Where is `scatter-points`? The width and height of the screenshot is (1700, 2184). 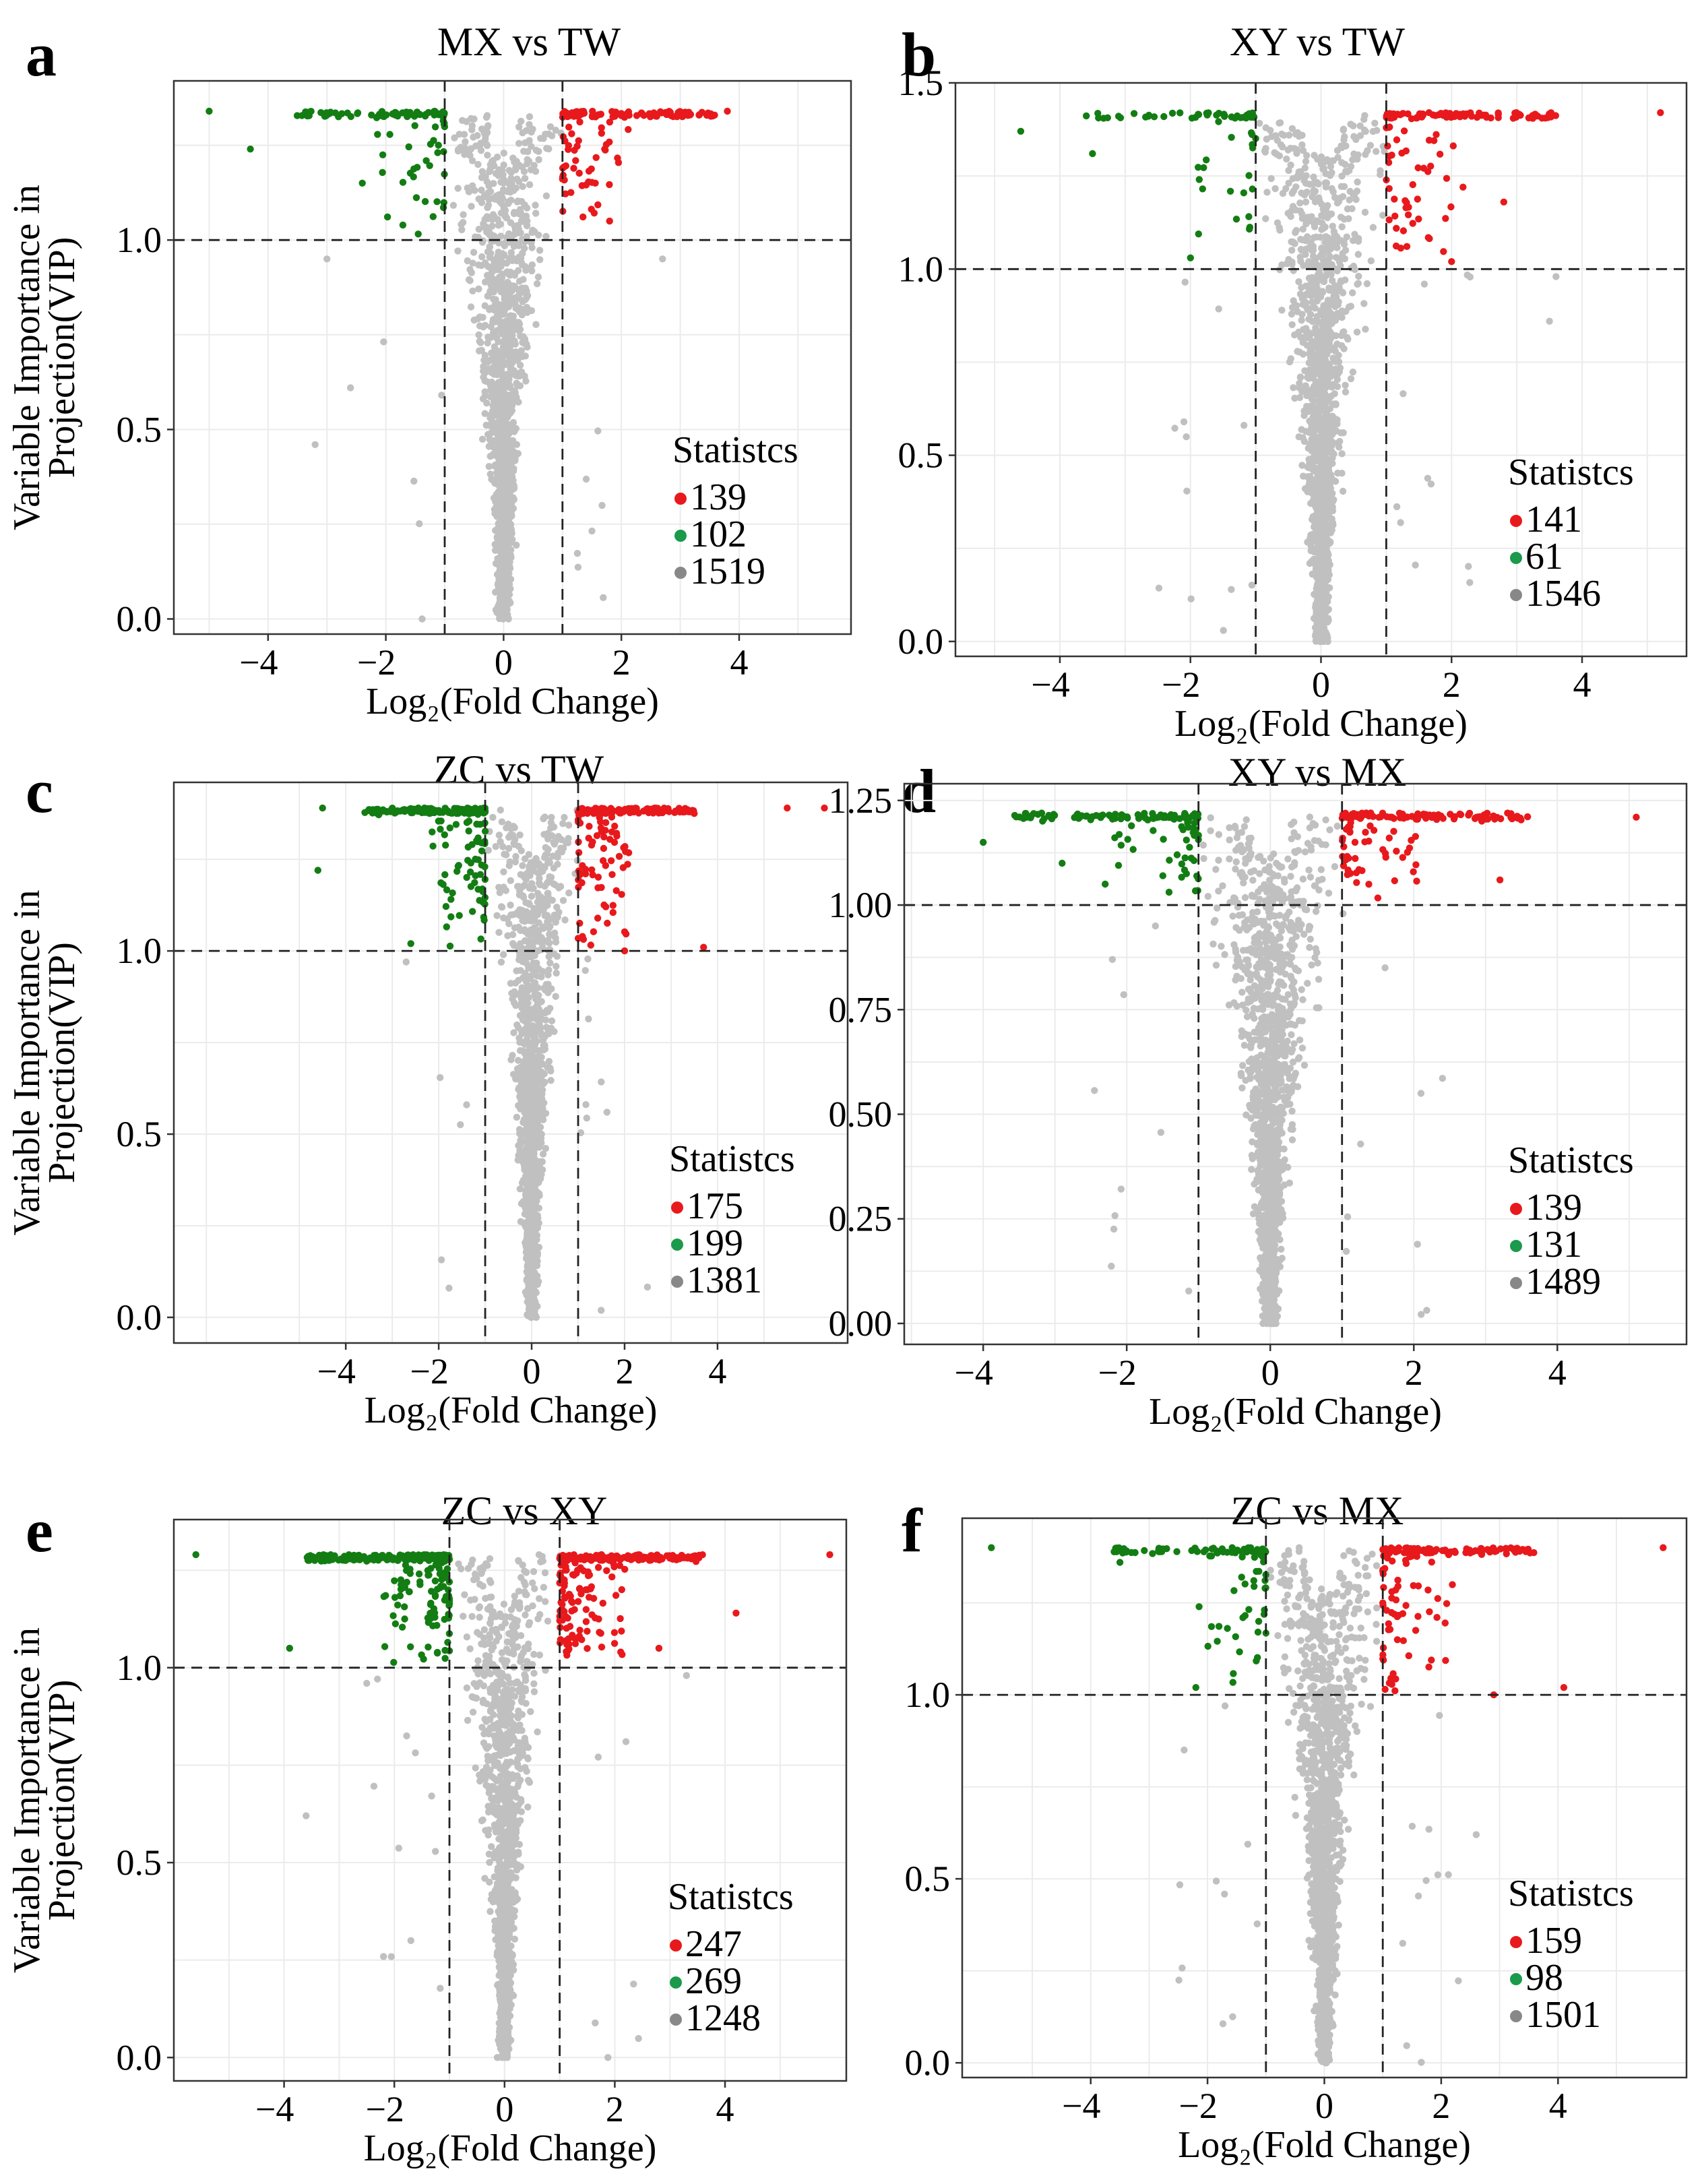
scatter-points is located at coordinates (469, 365).